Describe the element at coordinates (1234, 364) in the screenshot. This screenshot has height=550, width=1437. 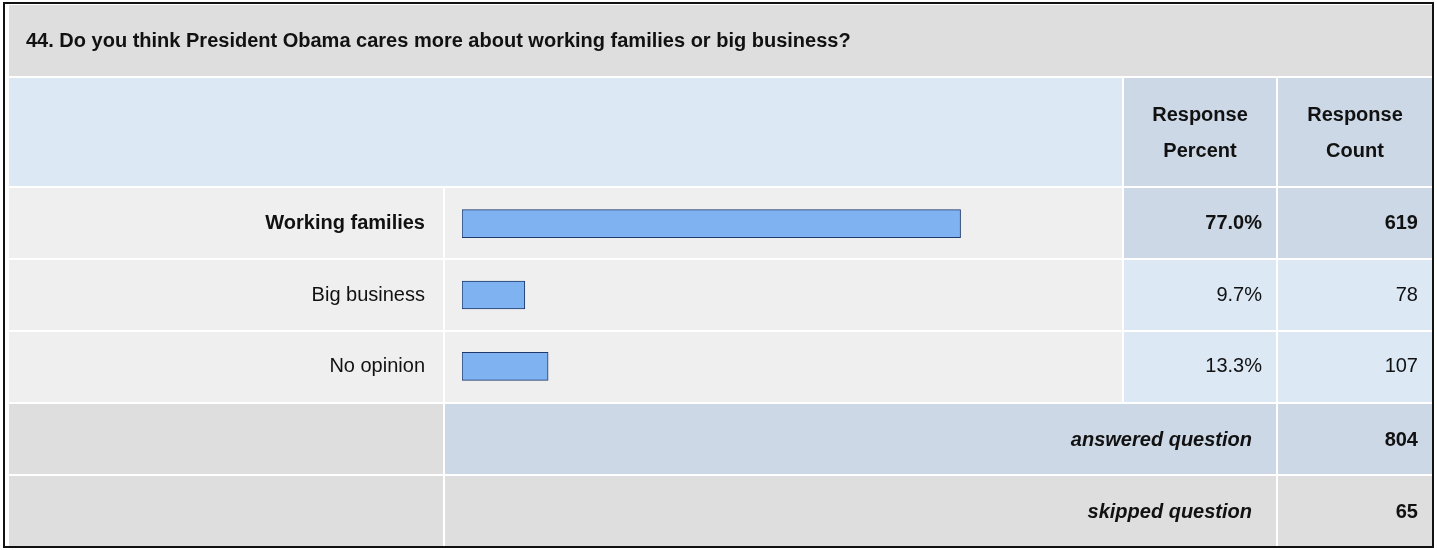
I see `data-label: 13.3%` at that location.